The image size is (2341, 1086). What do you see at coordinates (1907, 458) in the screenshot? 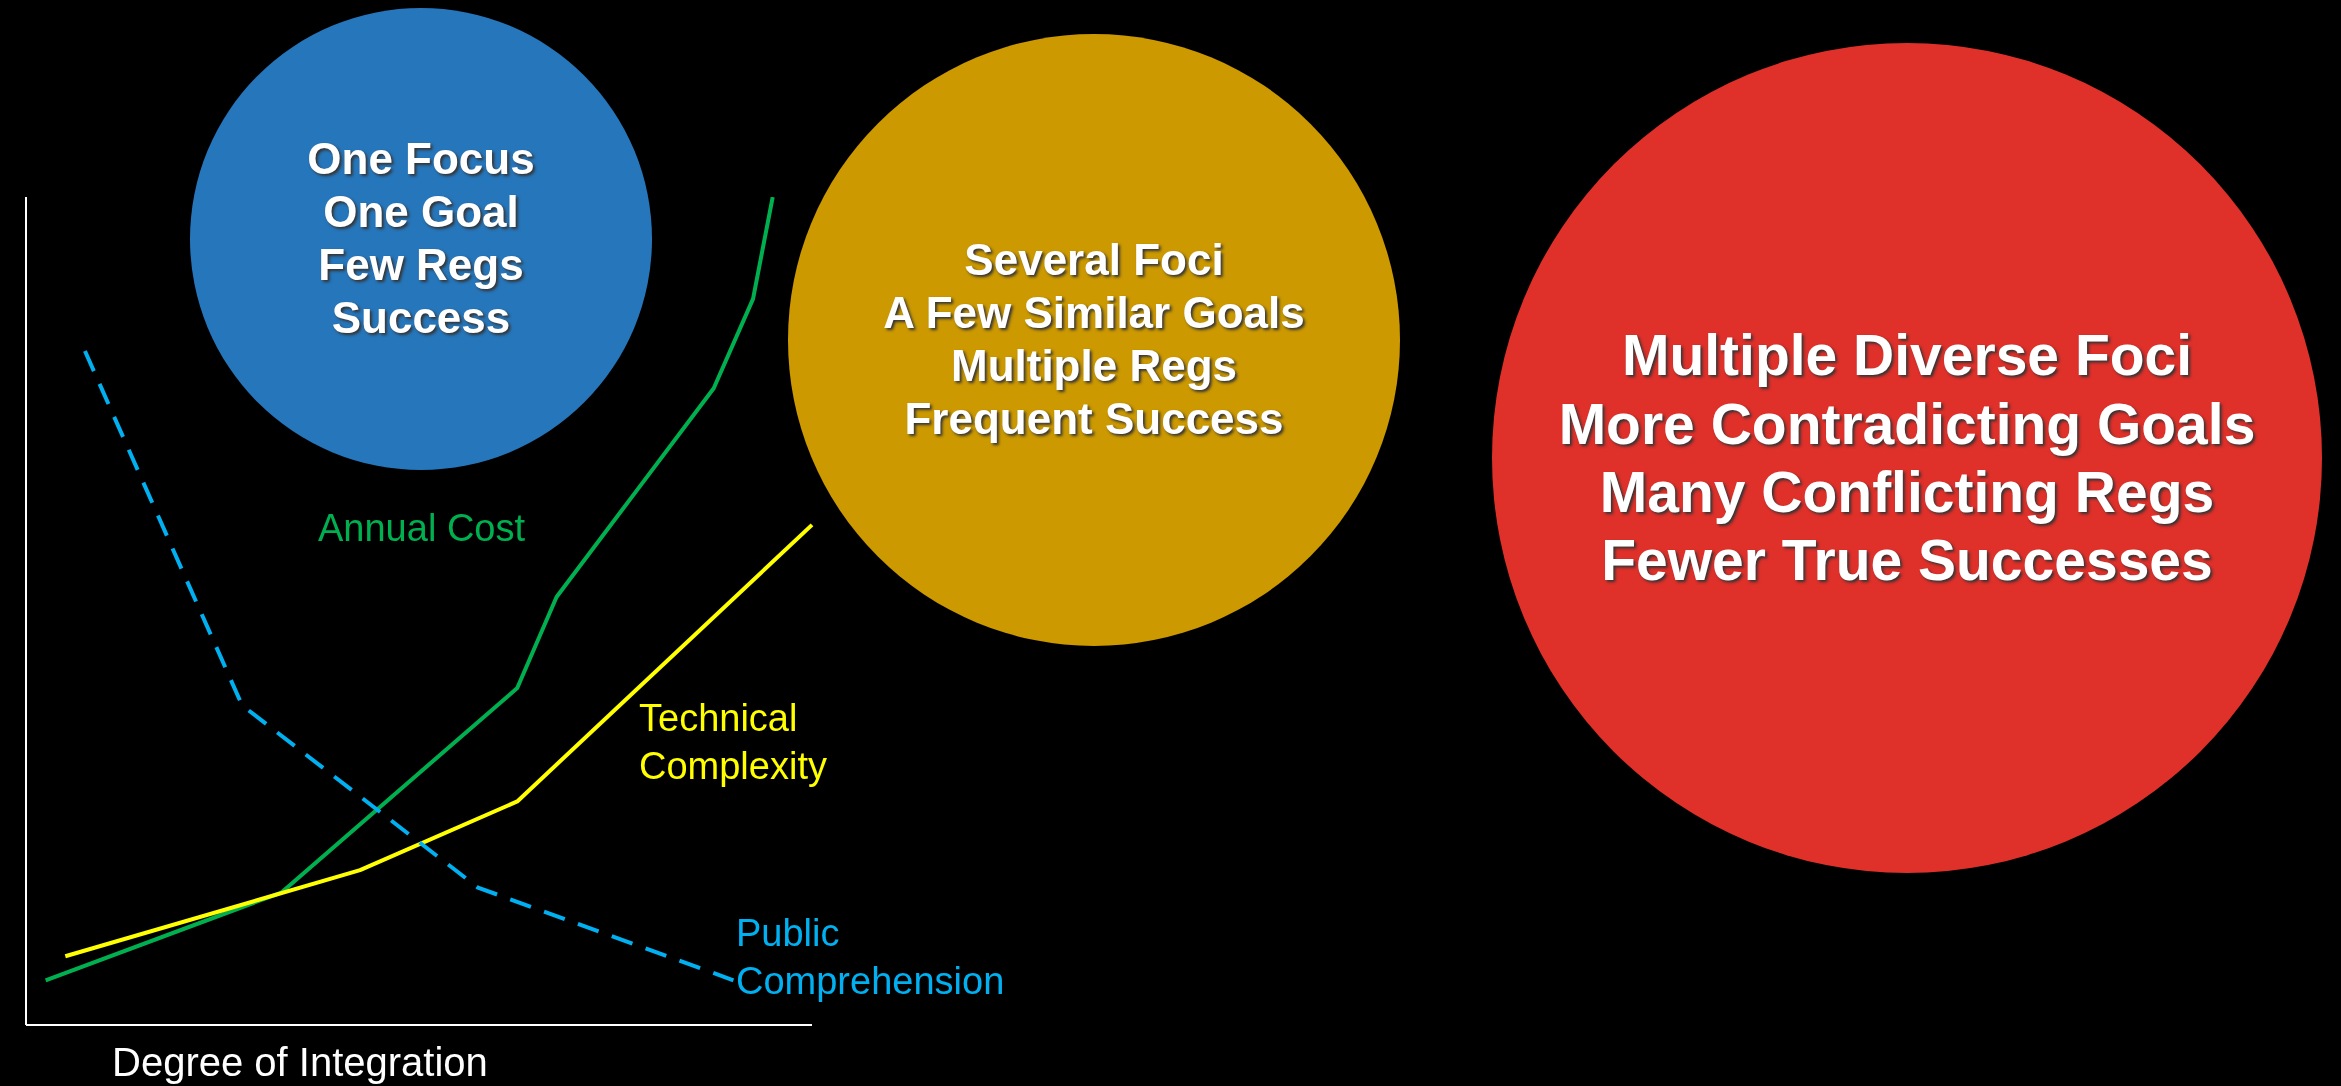
I see `text: Multiple Diverse Foci More Contradicting Goals Many Conflicting Regs Fewer True Successes` at bounding box center [1907, 458].